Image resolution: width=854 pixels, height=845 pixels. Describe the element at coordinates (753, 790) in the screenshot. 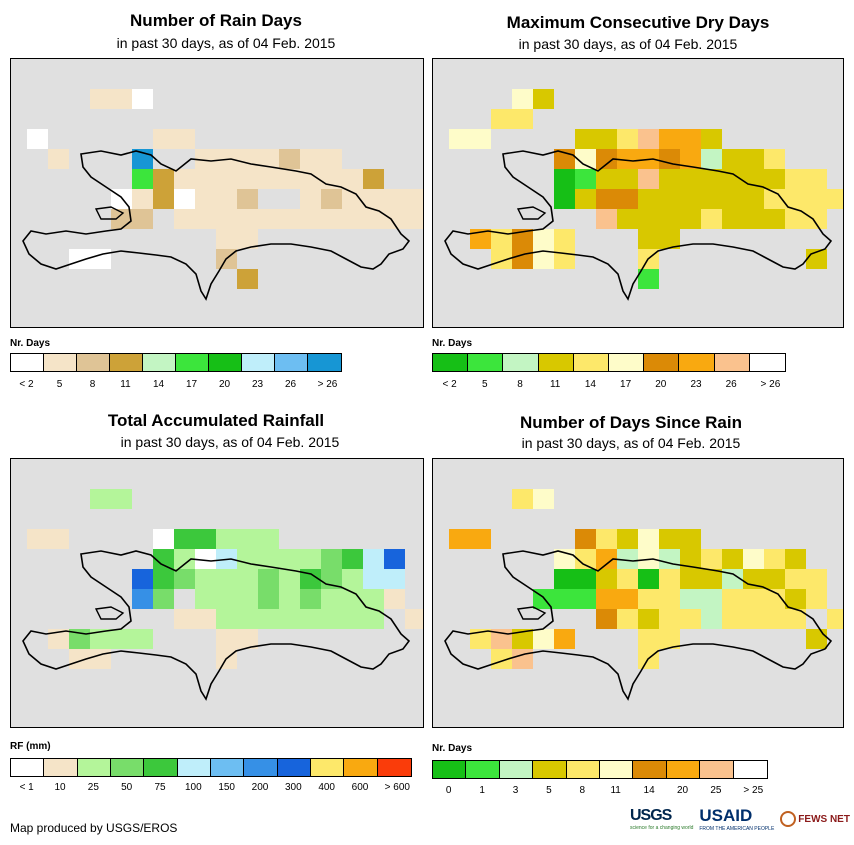

I see `legend-label: > 25` at that location.